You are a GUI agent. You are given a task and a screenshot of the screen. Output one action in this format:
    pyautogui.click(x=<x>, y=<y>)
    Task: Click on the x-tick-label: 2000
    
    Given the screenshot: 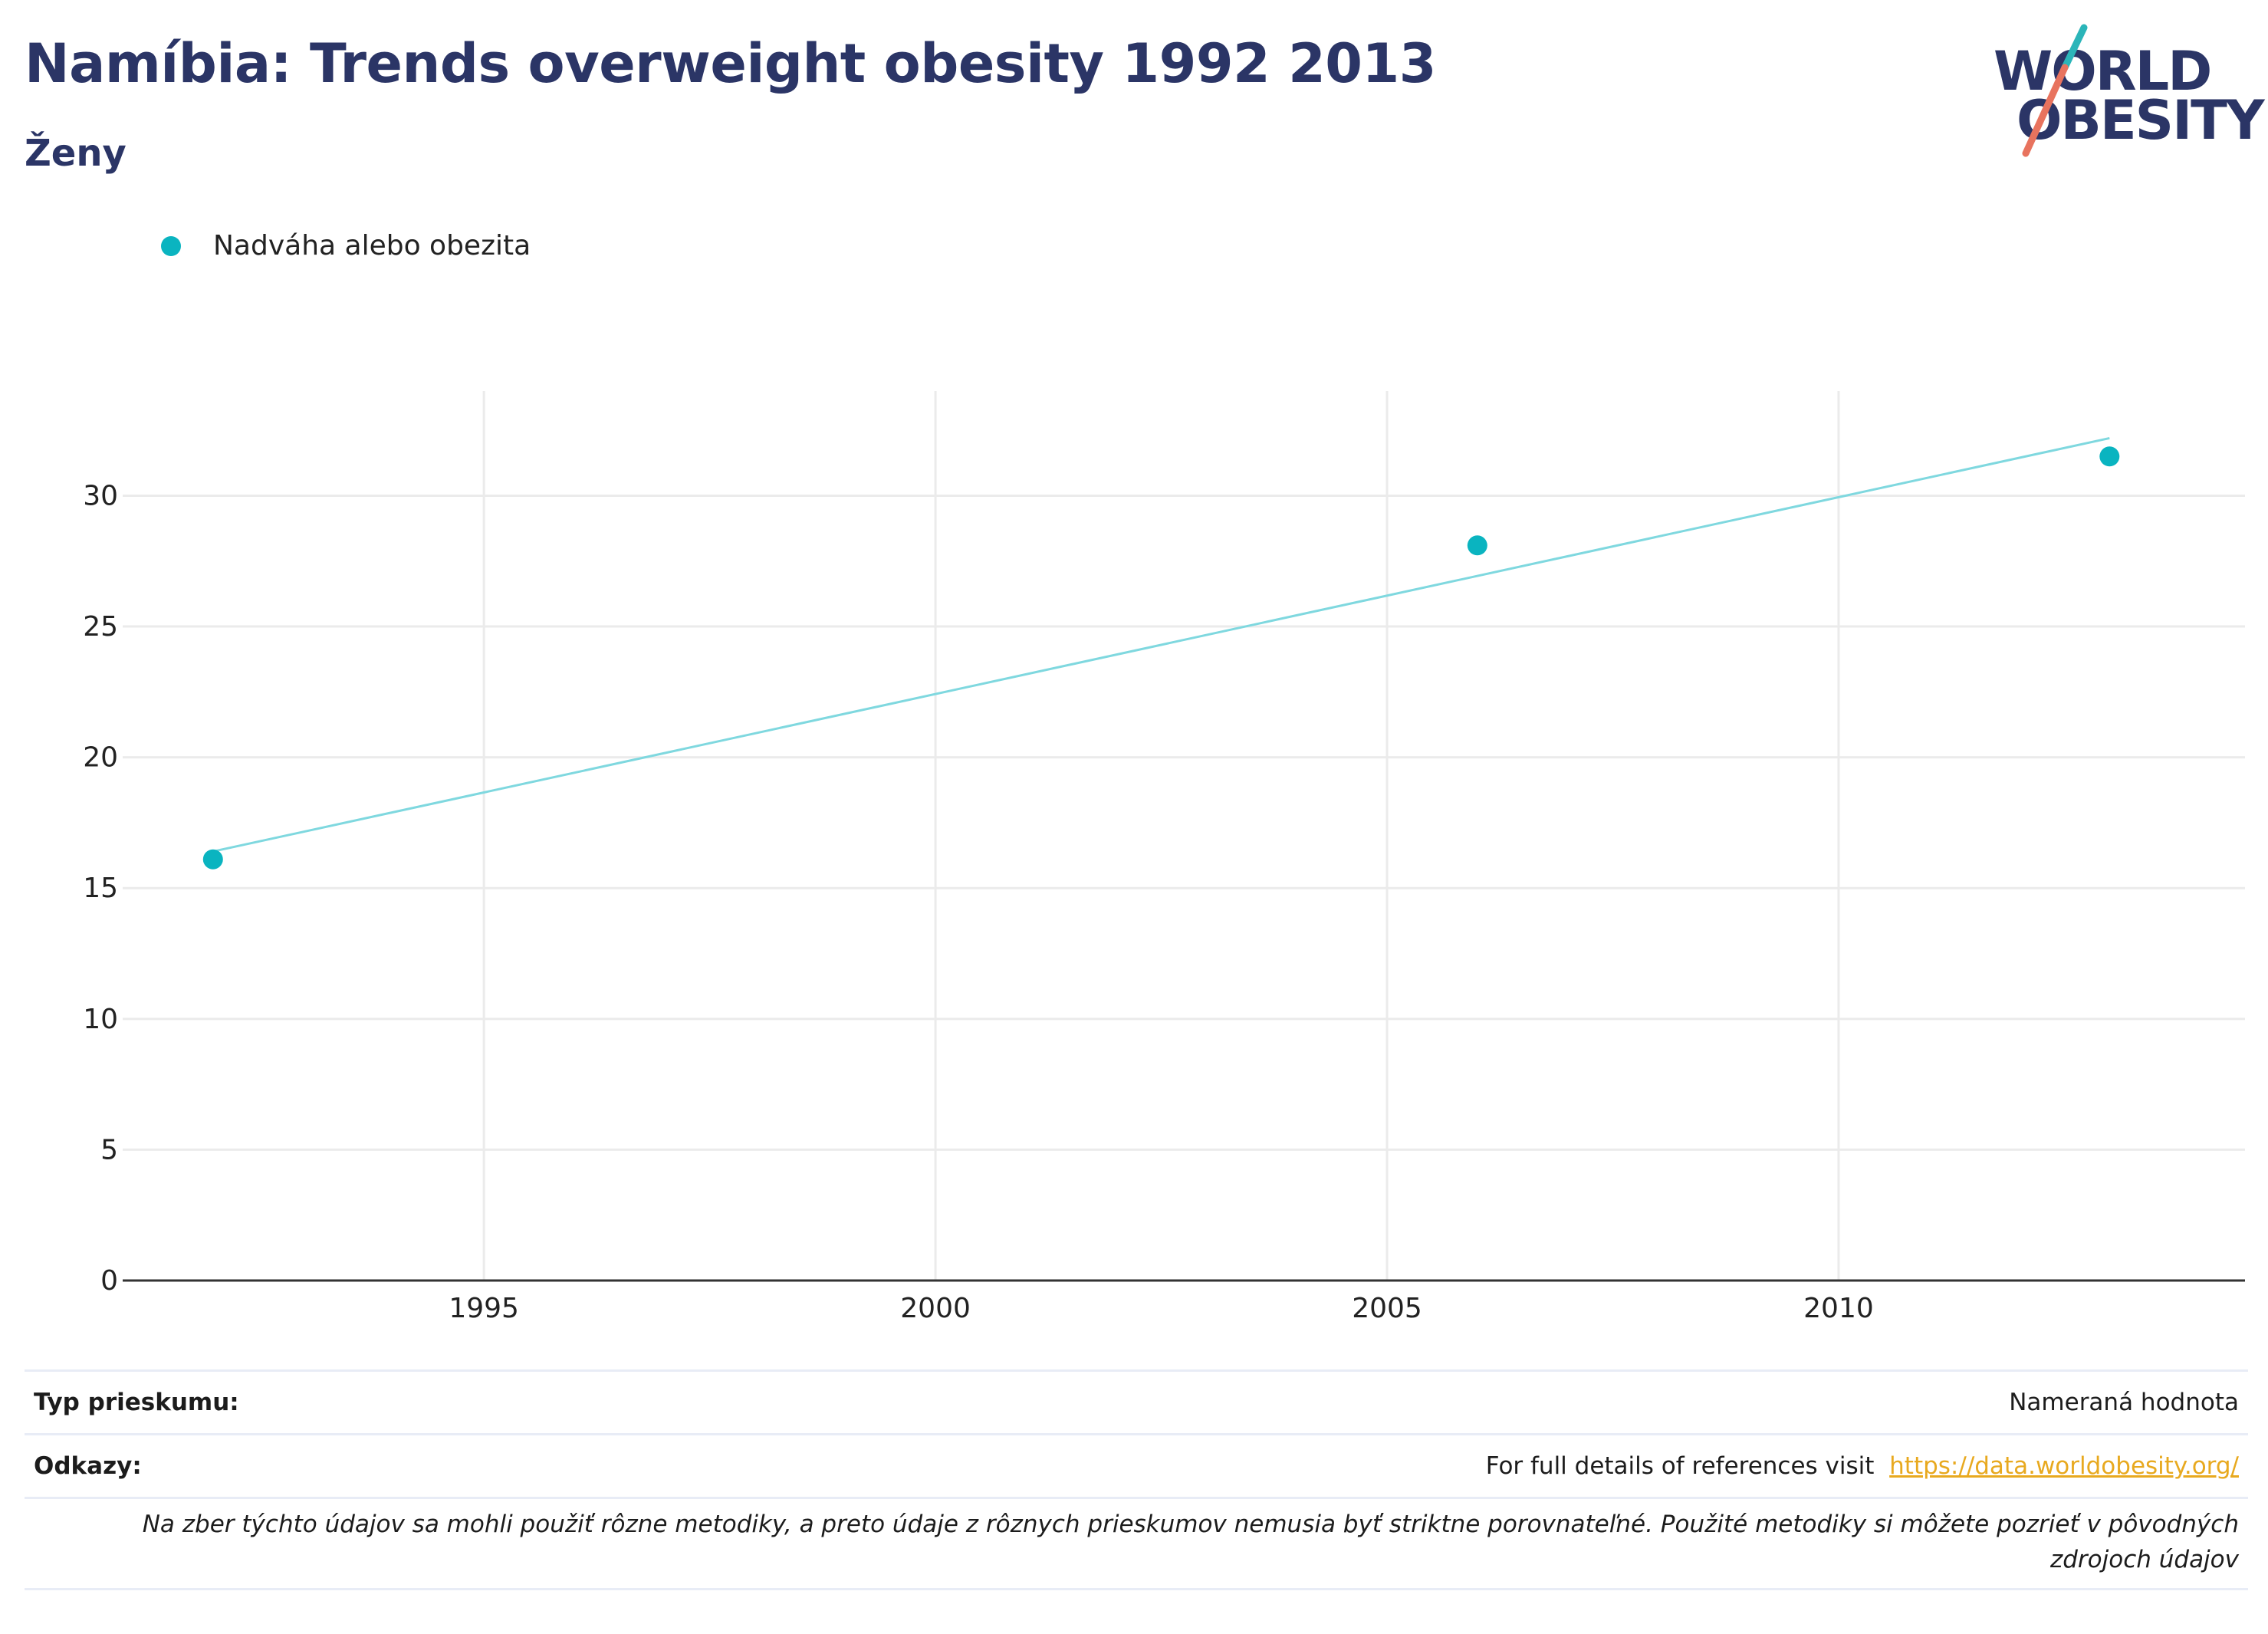 What is the action you would take?
    pyautogui.click(x=935, y=1308)
    